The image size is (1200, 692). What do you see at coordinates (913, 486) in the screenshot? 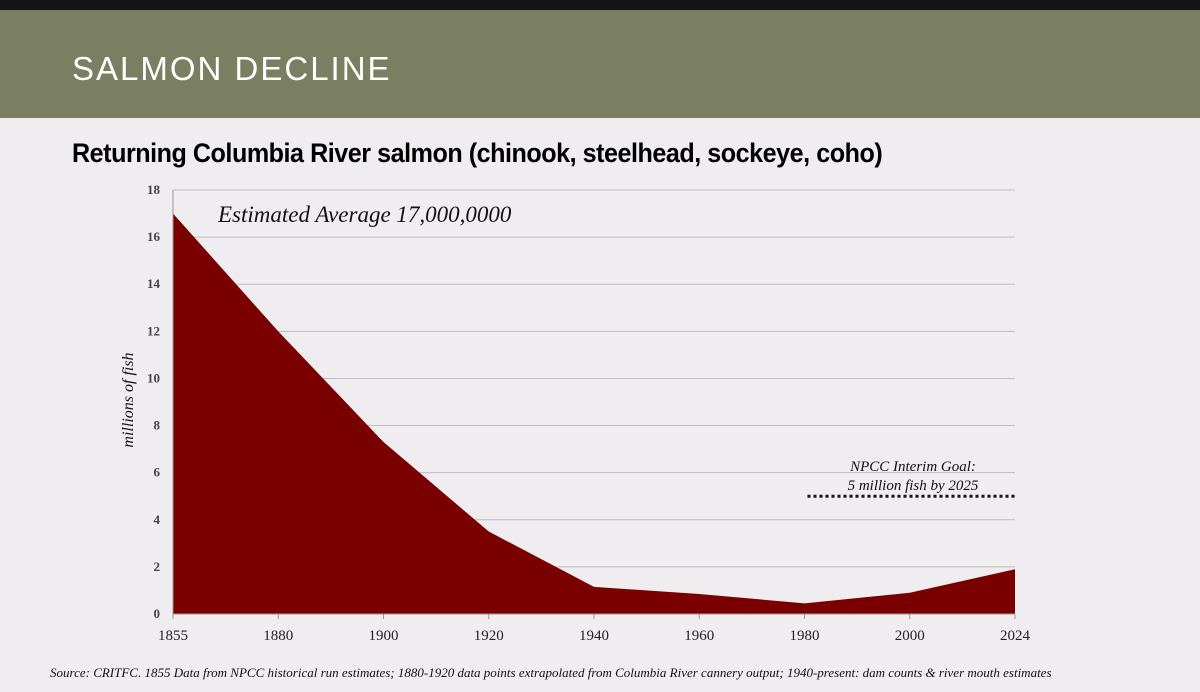
I see `npcc-goal-annotation-line2: 5 million fish by 2025` at bounding box center [913, 486].